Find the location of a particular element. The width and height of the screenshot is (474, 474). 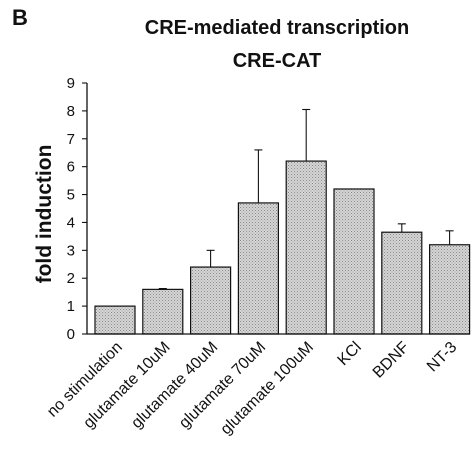

category-label: glutamate 10uM is located at coordinates (126, 385).